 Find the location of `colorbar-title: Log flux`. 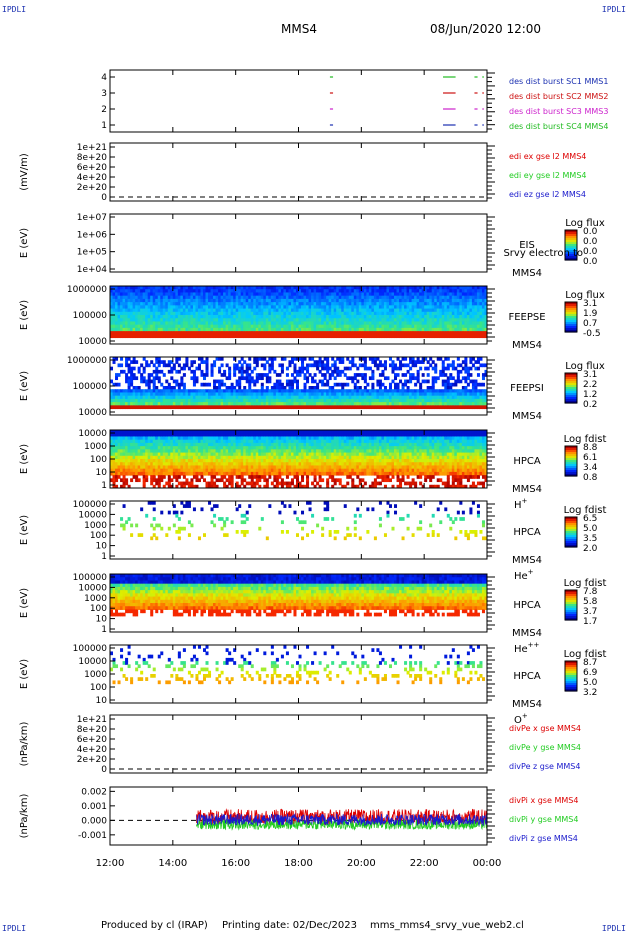

colorbar-title: Log flux is located at coordinates (585, 223).